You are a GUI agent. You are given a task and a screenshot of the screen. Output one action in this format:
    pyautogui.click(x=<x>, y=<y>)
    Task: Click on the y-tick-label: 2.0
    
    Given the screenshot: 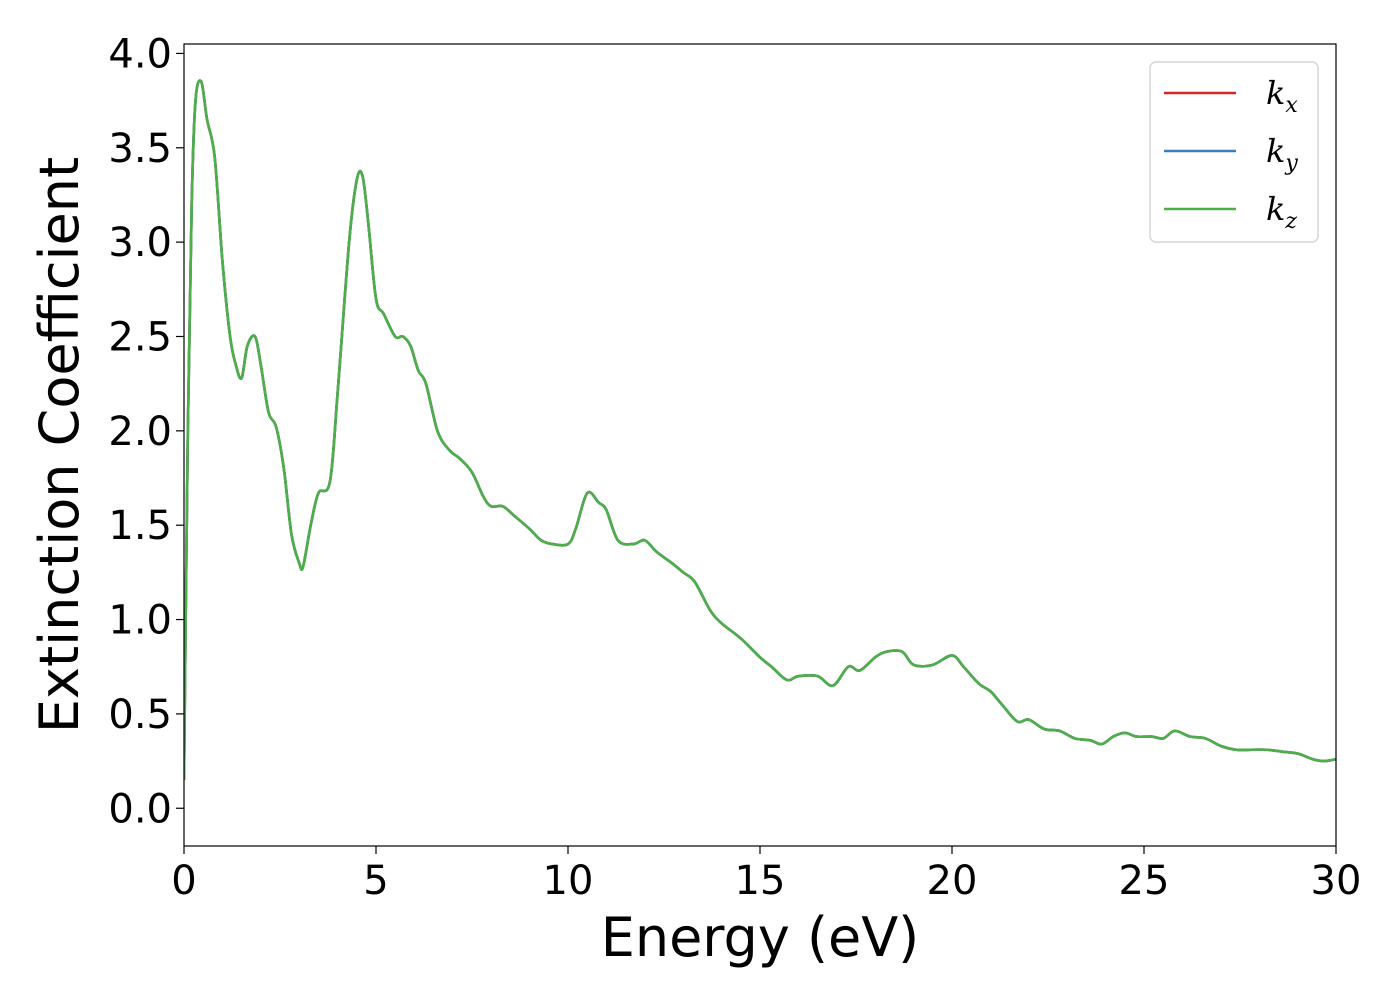 What is the action you would take?
    pyautogui.click(x=140, y=432)
    